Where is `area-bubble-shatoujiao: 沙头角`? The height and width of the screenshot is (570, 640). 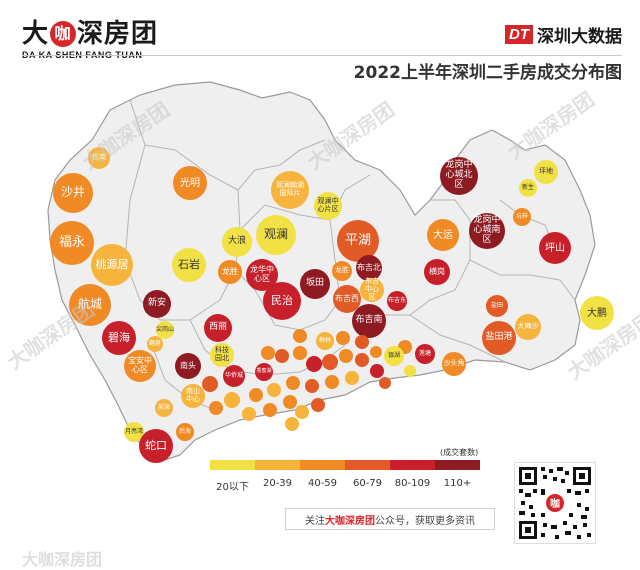 area-bubble-shatoujiao: 沙头角 is located at coordinates (454, 364).